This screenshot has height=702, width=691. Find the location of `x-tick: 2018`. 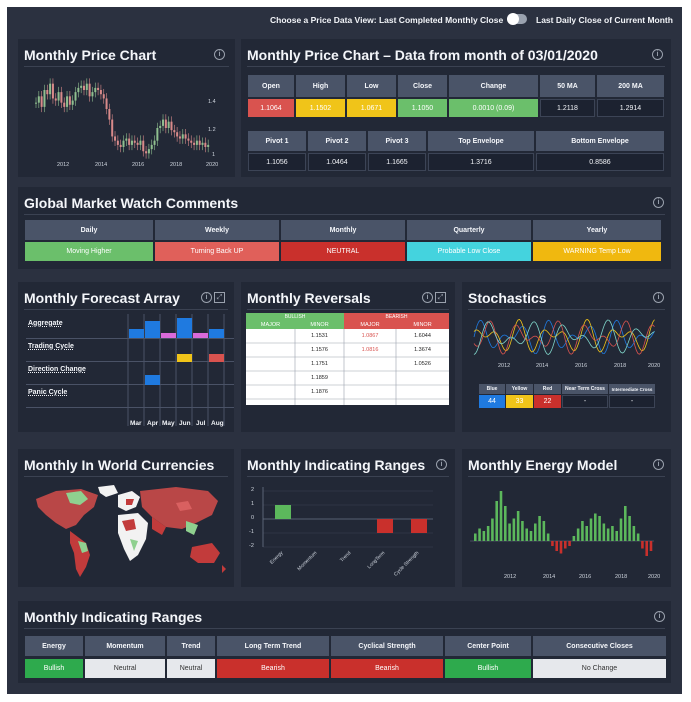

x-tick: 2018 is located at coordinates (621, 577).